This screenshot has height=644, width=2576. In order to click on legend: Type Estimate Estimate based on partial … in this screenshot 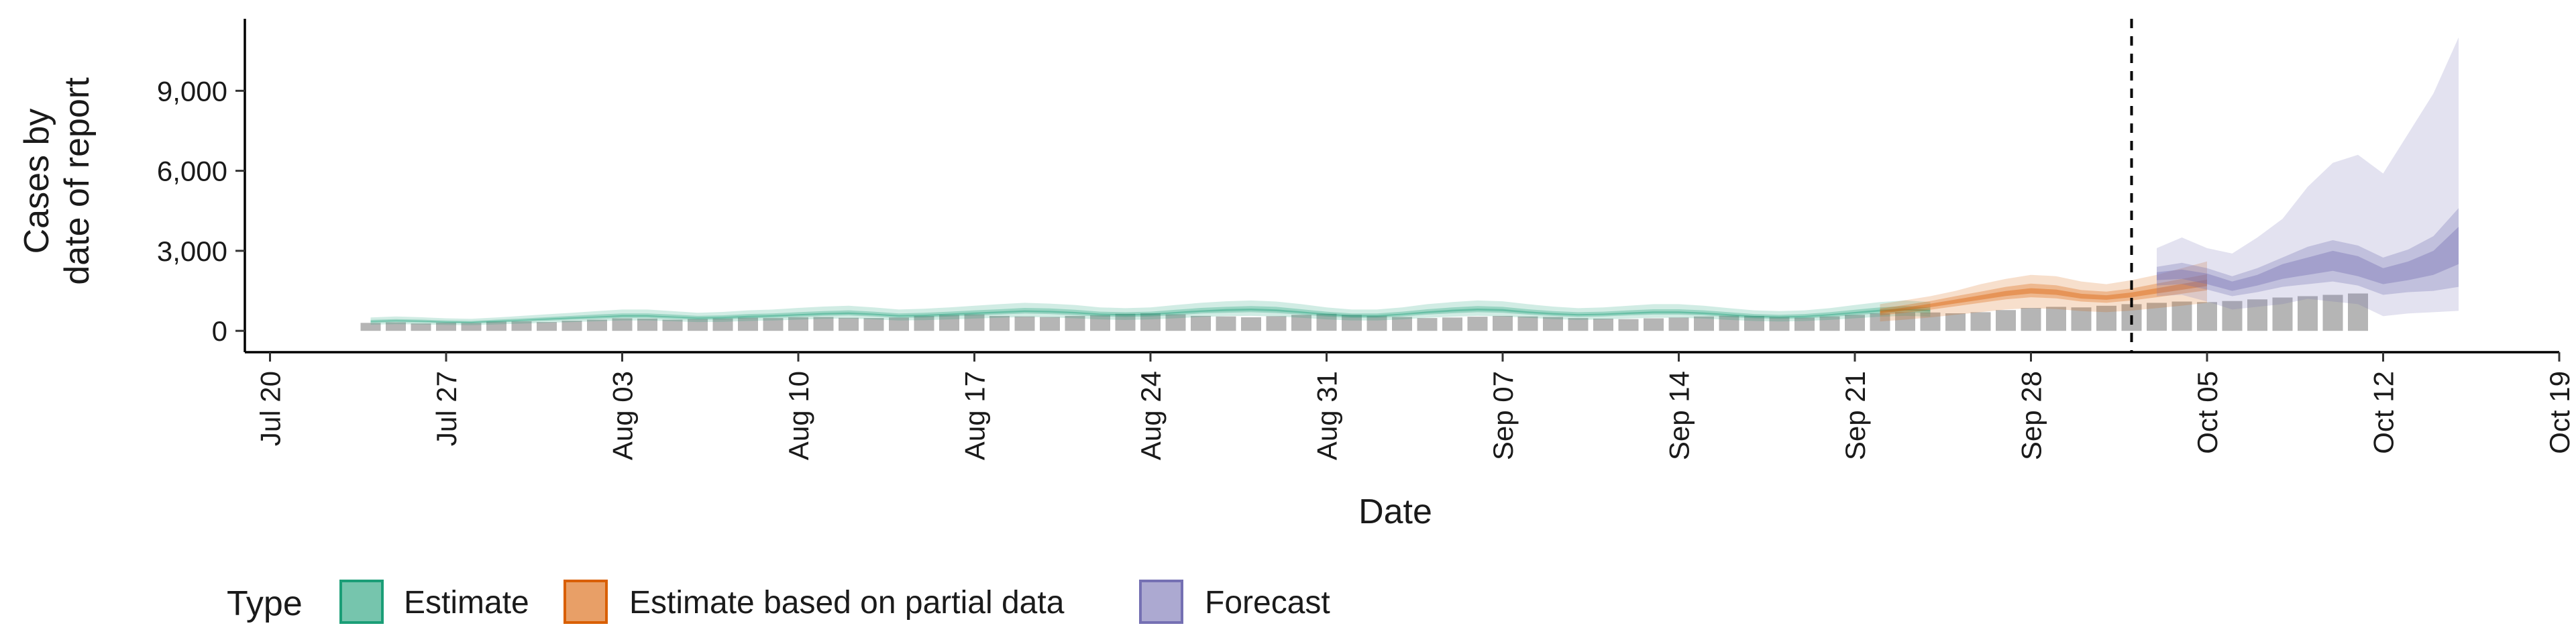, I will do `click(778, 602)`.